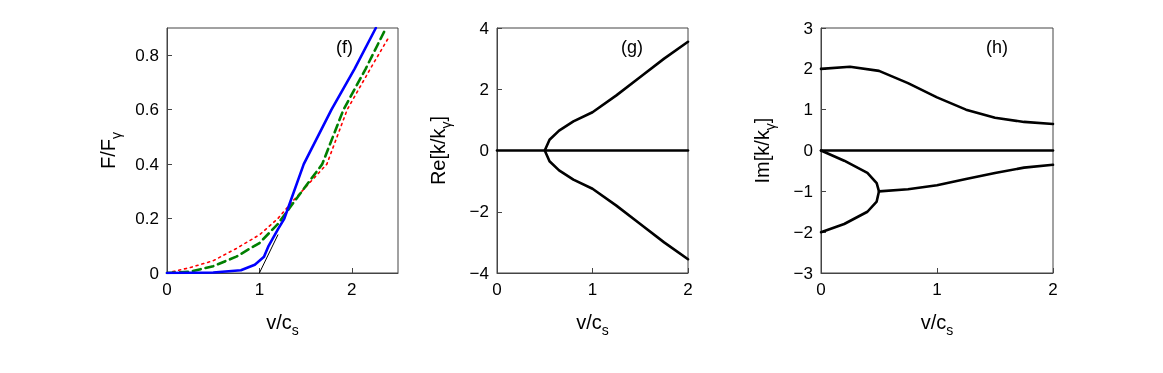 This screenshot has width=1163, height=373. Describe the element at coordinates (147, 219) in the screenshot. I see `y-tick-label: 0.2` at that location.